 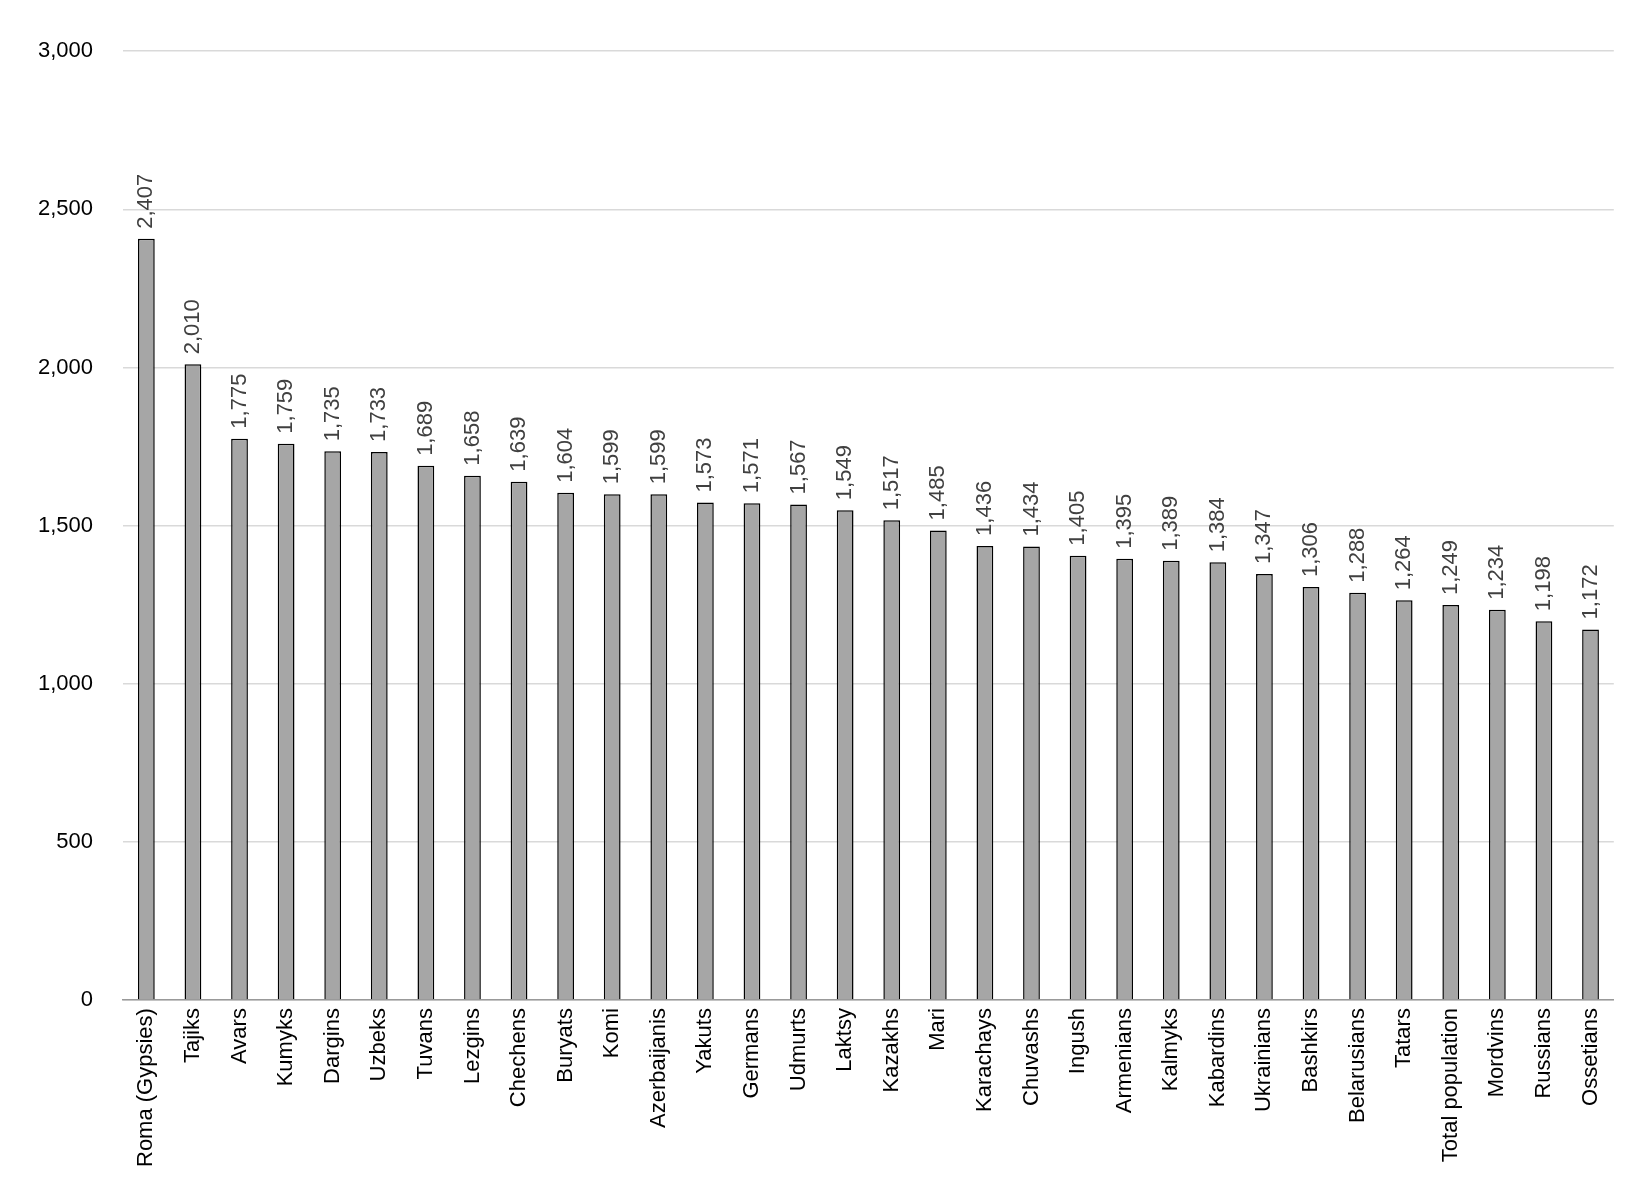 I want to click on x-tick-label: Komi, so click(x=611, y=1033).